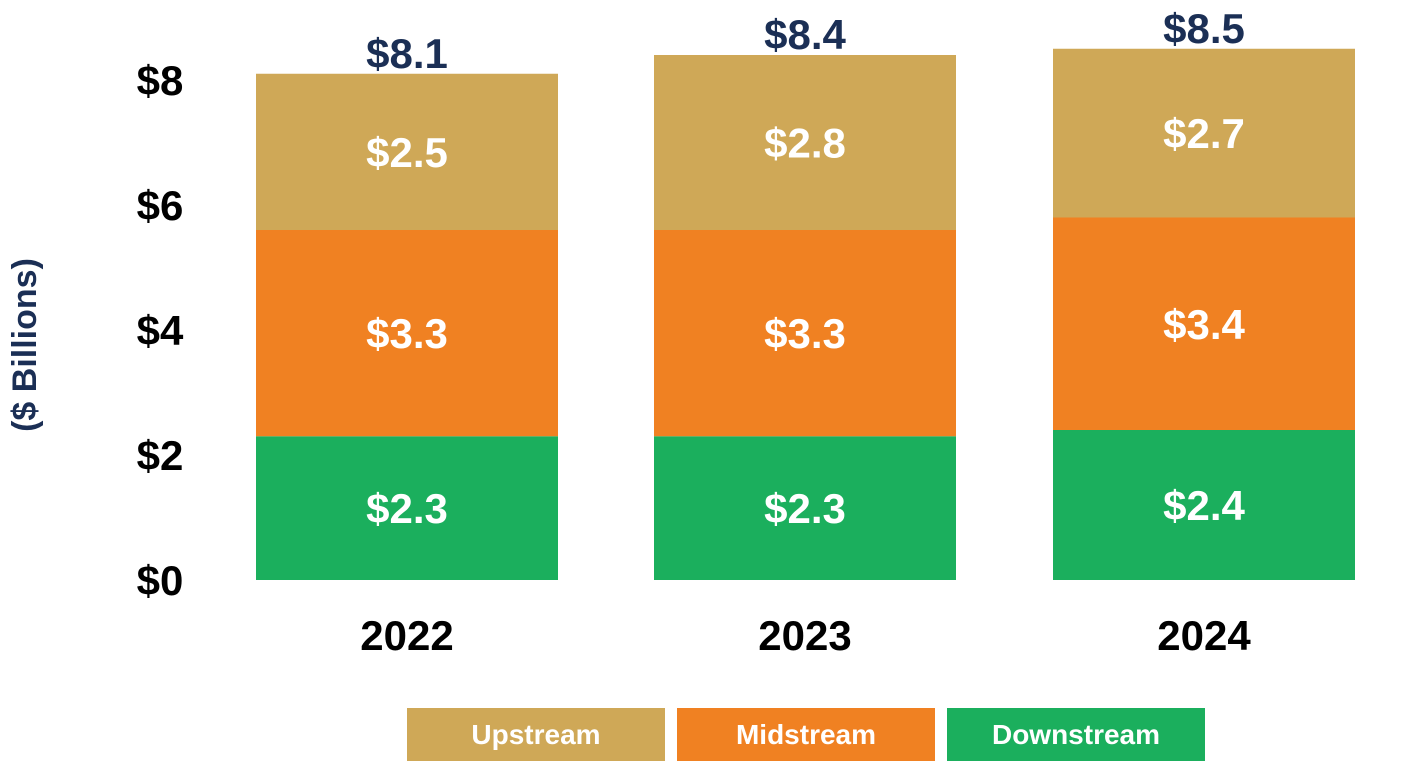  Describe the element at coordinates (160, 580) in the screenshot. I see `y-tick-label: $0` at that location.